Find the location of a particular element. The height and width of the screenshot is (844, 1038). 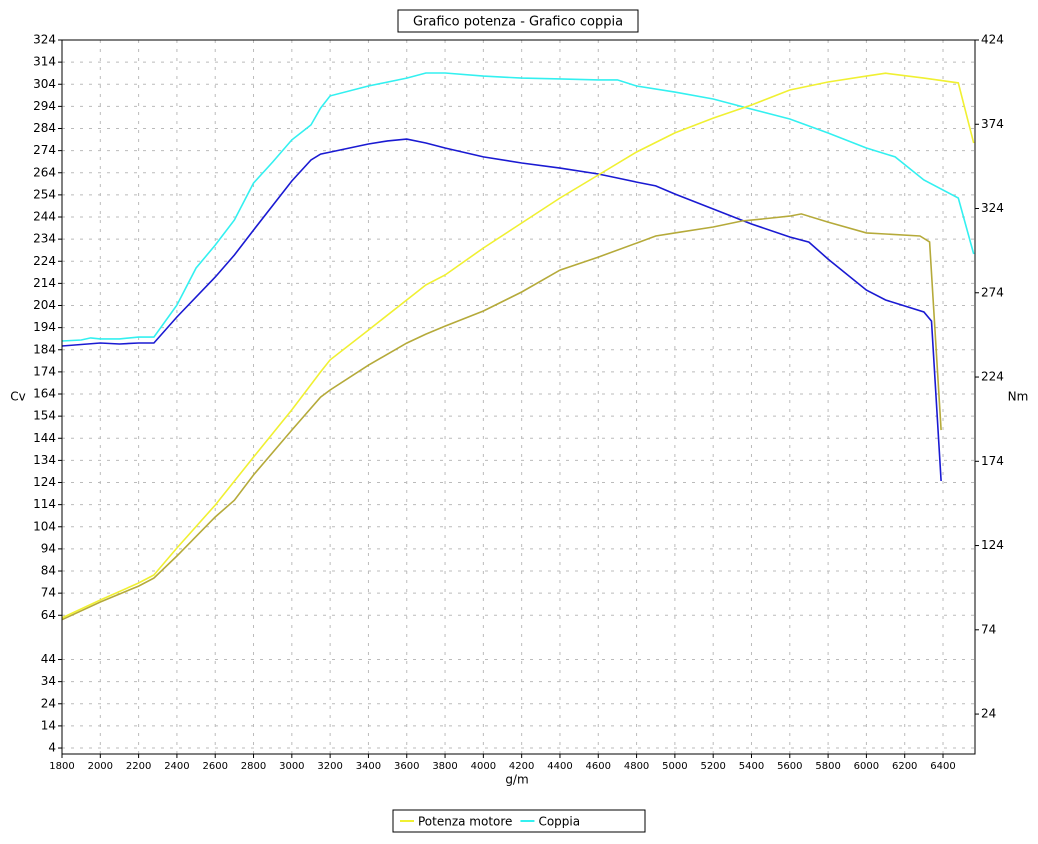

y-tick-label: 214 is located at coordinates (44, 283).